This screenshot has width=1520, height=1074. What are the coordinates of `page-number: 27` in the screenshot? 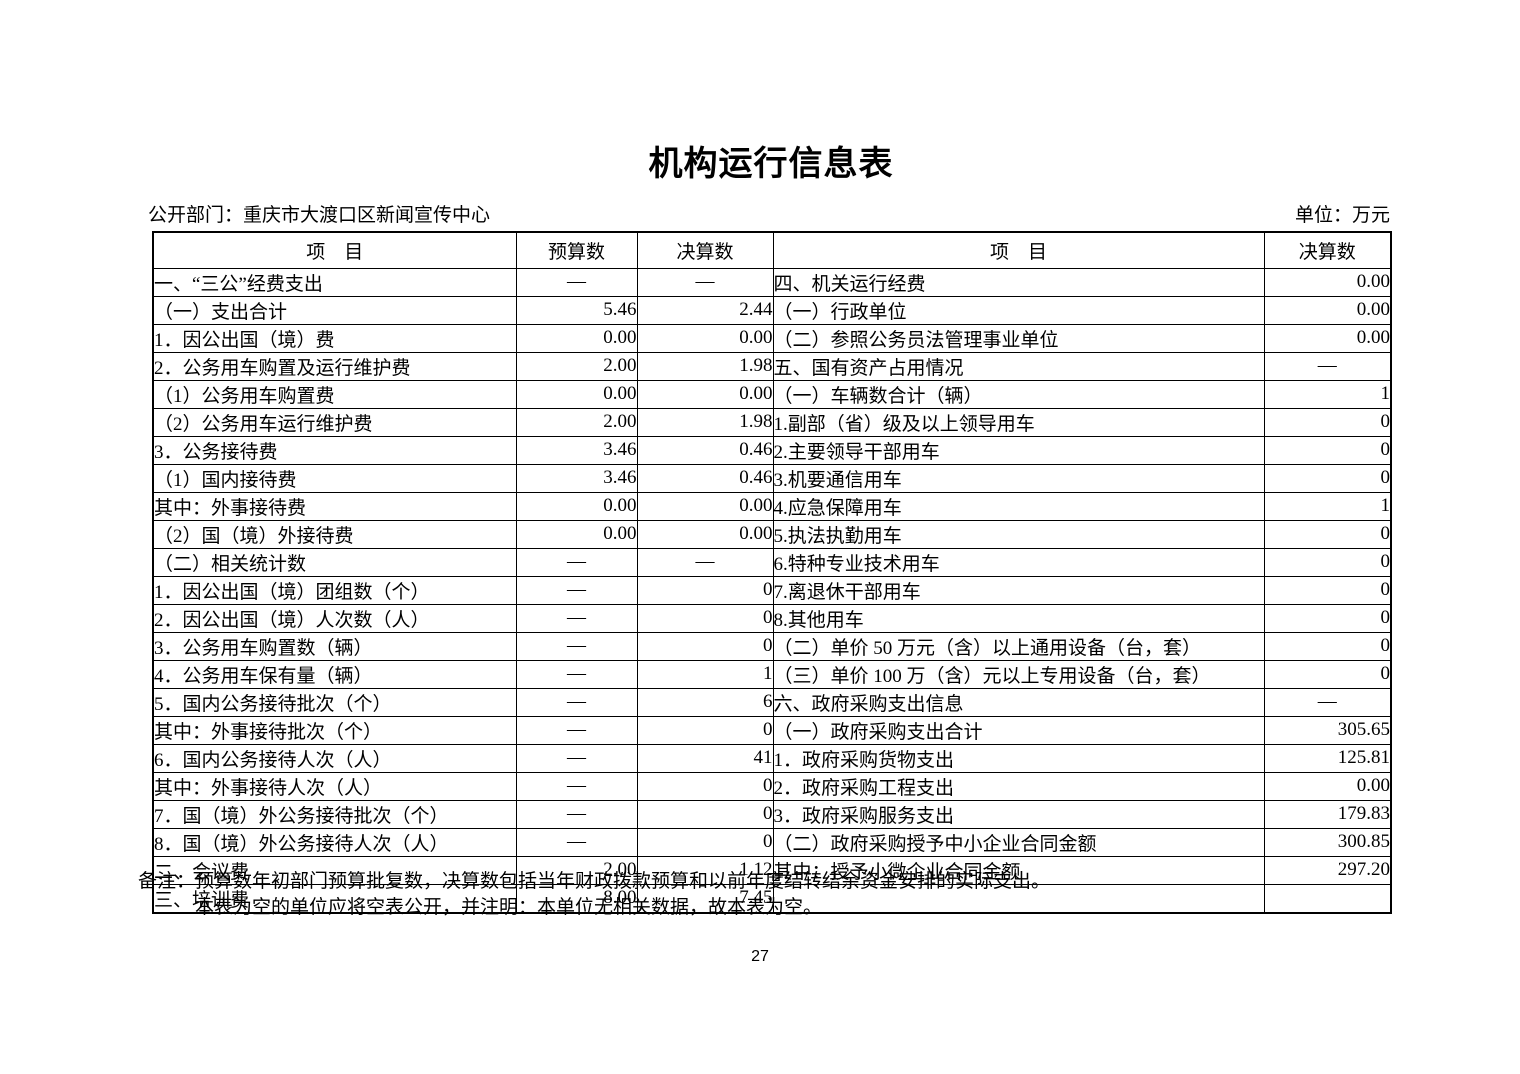 It's located at (760, 956).